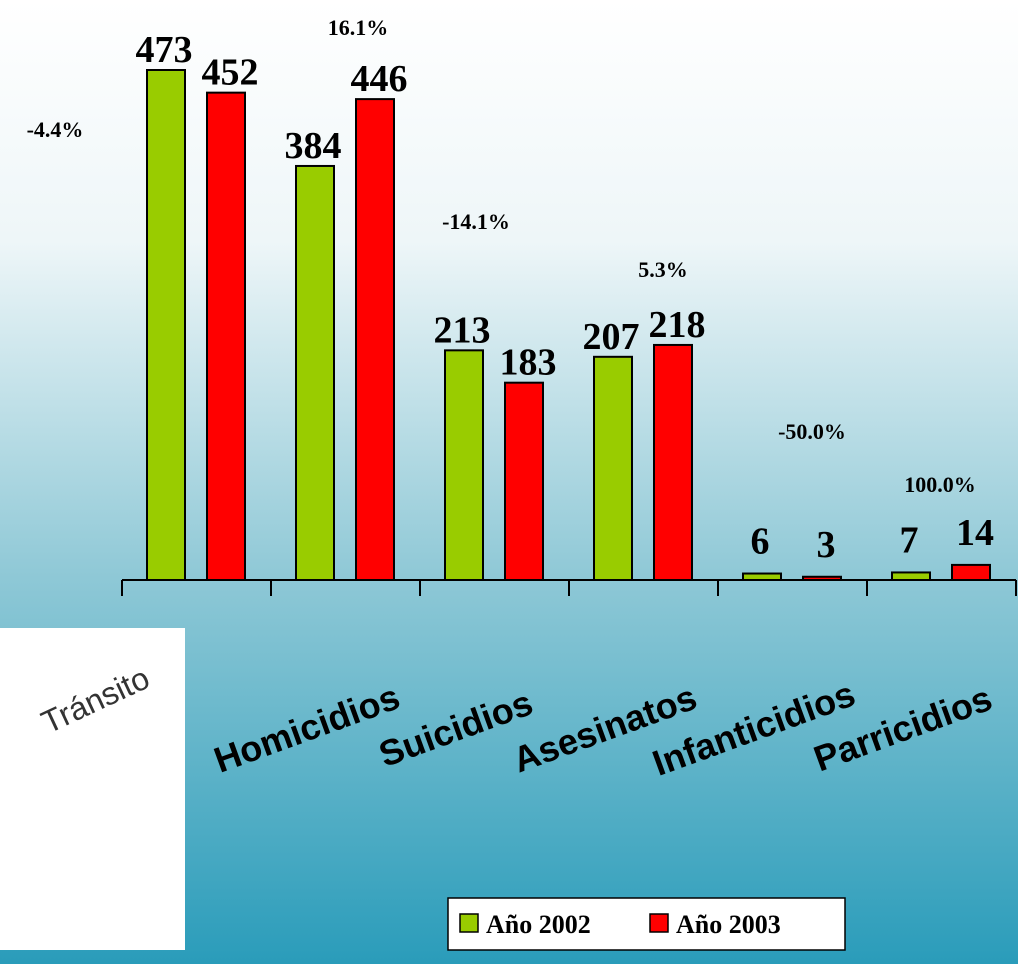 This screenshot has height=964, width=1018. What do you see at coordinates (611, 337) in the screenshot?
I see `value-label: 207` at bounding box center [611, 337].